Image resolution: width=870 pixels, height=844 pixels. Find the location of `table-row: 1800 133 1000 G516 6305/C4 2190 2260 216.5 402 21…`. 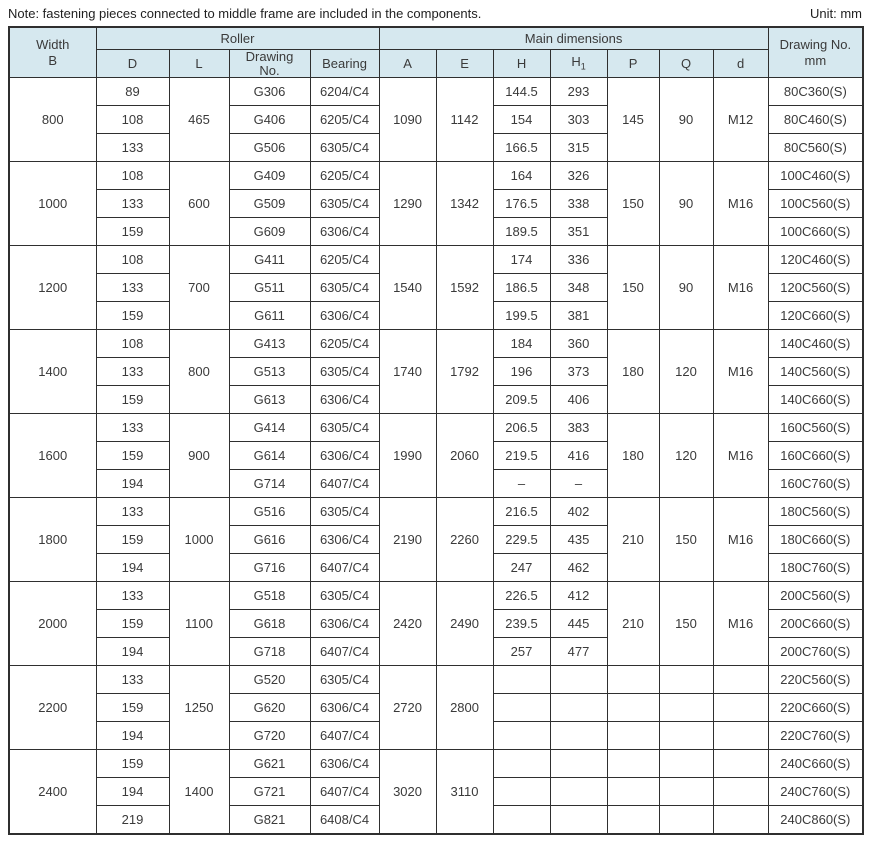

table-row: 1800 133 1000 G516 6305/C4 2190 2260 216.5 402 21… is located at coordinates (436, 540).